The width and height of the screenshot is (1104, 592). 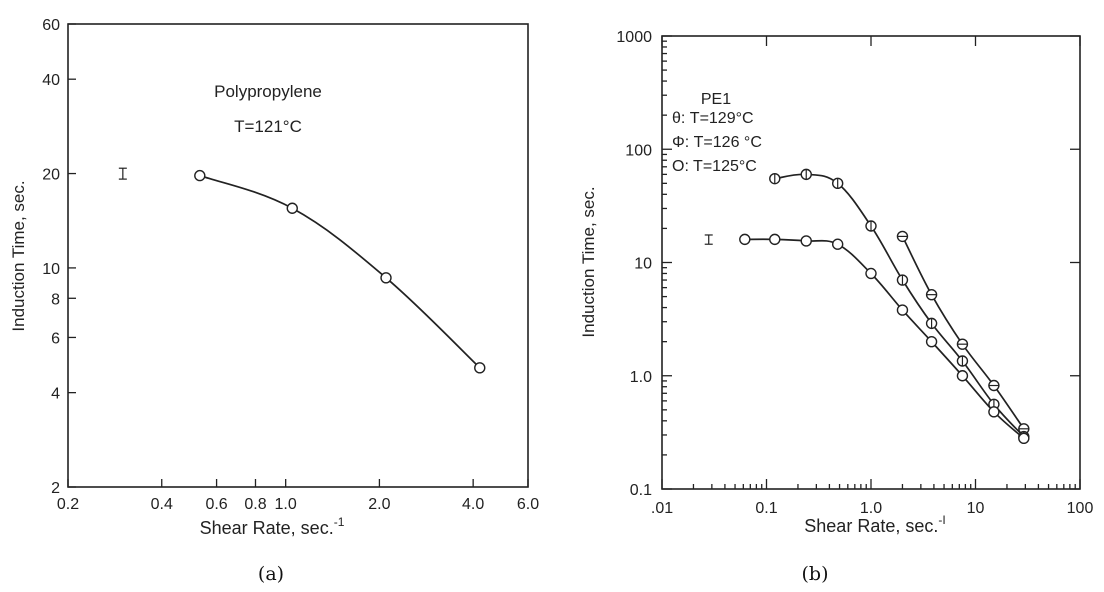 What do you see at coordinates (1080, 508) in the screenshot?
I see `panel-b-x-tick-label: 100` at bounding box center [1080, 508].